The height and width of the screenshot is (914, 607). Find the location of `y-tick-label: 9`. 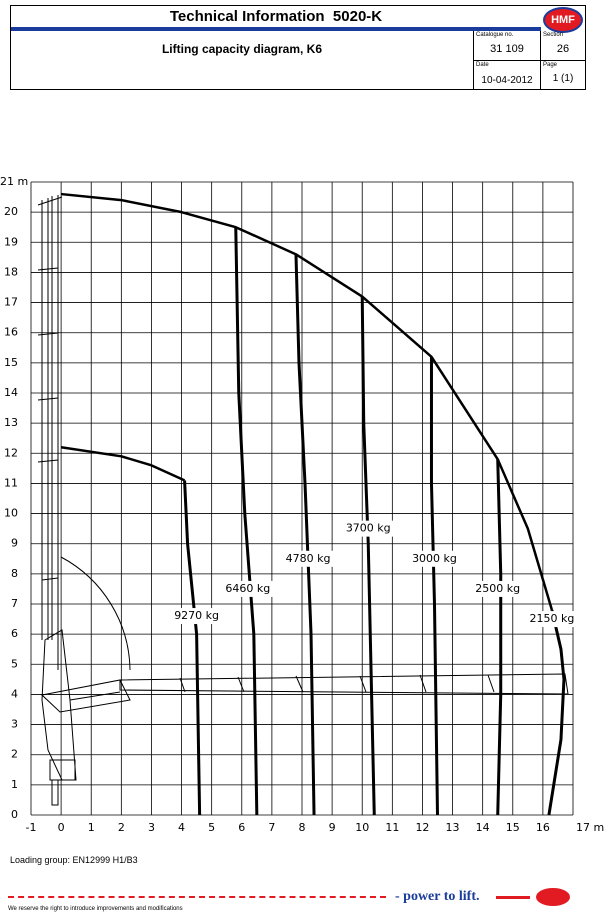

y-tick-label: 9 is located at coordinates (14, 543).